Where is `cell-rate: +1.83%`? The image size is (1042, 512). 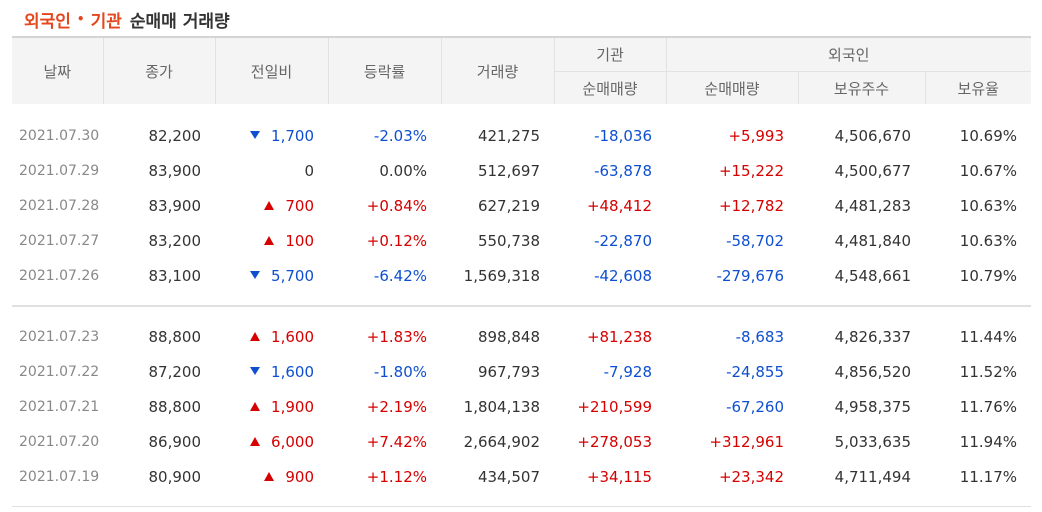 cell-rate: +1.83% is located at coordinates (384, 336).